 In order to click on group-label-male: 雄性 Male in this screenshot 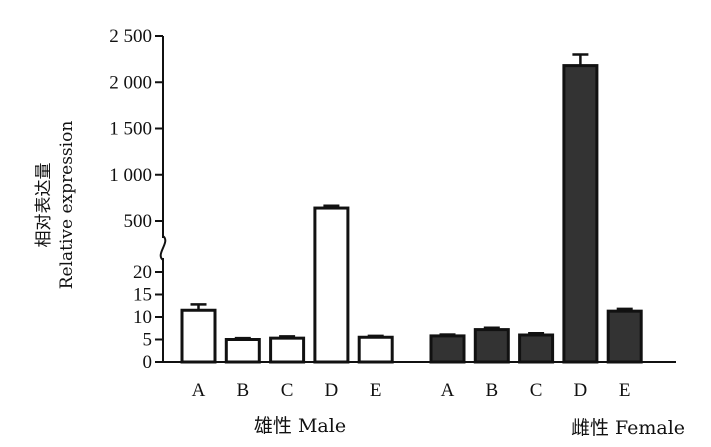, I will do `click(300, 426)`.